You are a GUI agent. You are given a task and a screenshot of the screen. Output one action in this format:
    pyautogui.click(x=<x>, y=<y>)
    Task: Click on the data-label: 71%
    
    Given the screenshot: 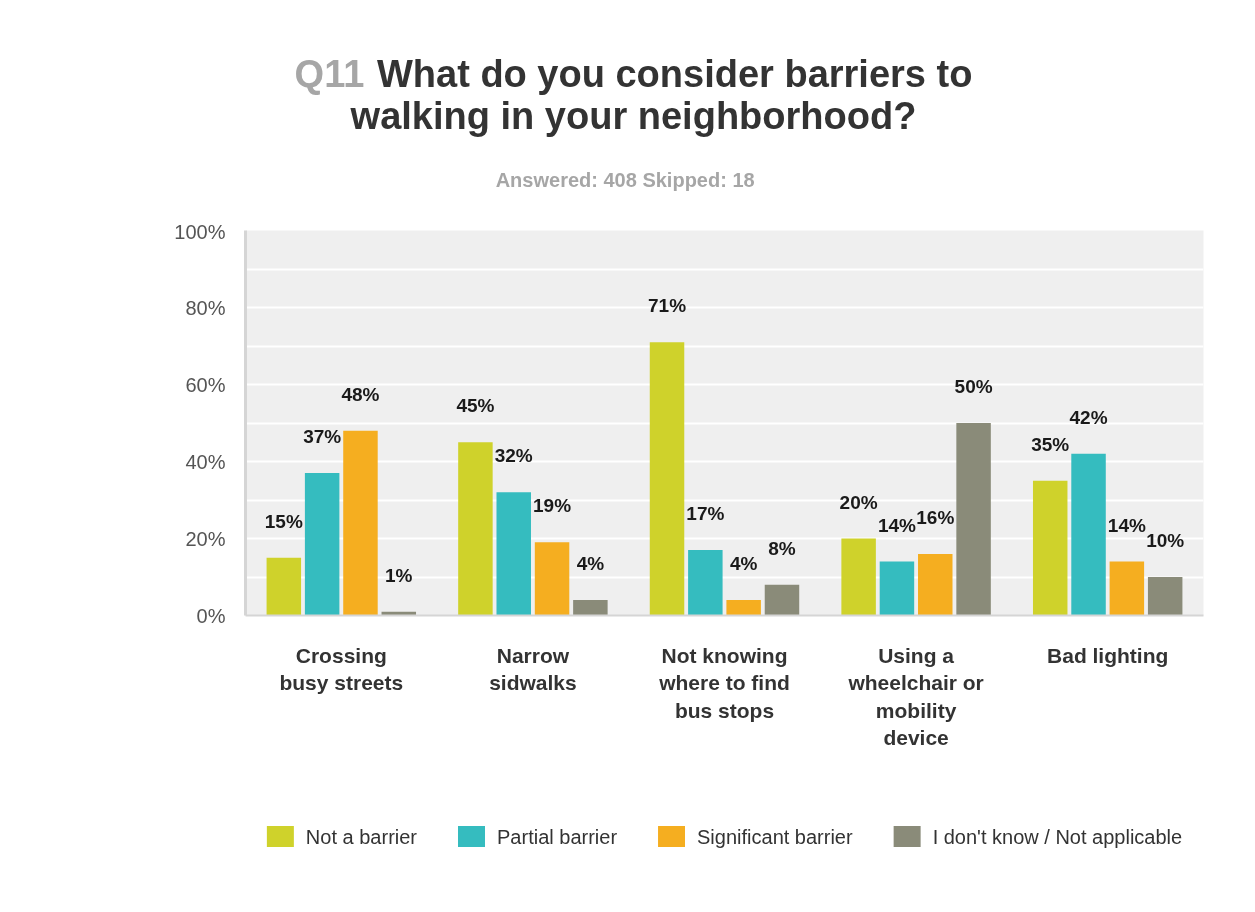 What is the action you would take?
    pyautogui.click(x=667, y=306)
    